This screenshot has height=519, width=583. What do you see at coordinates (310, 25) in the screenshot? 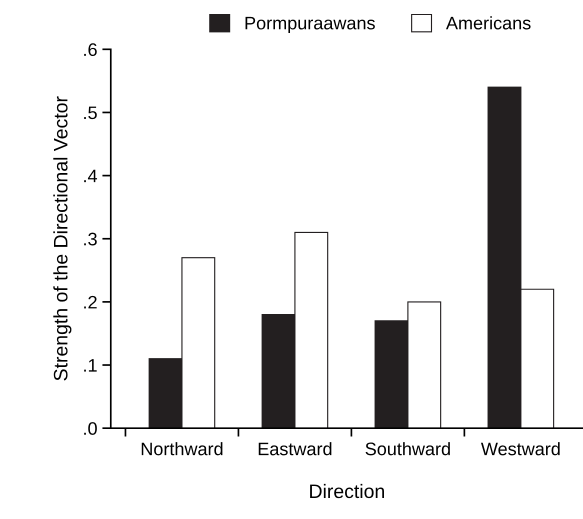
I see `legend-label: Pormpuraawans` at bounding box center [310, 25].